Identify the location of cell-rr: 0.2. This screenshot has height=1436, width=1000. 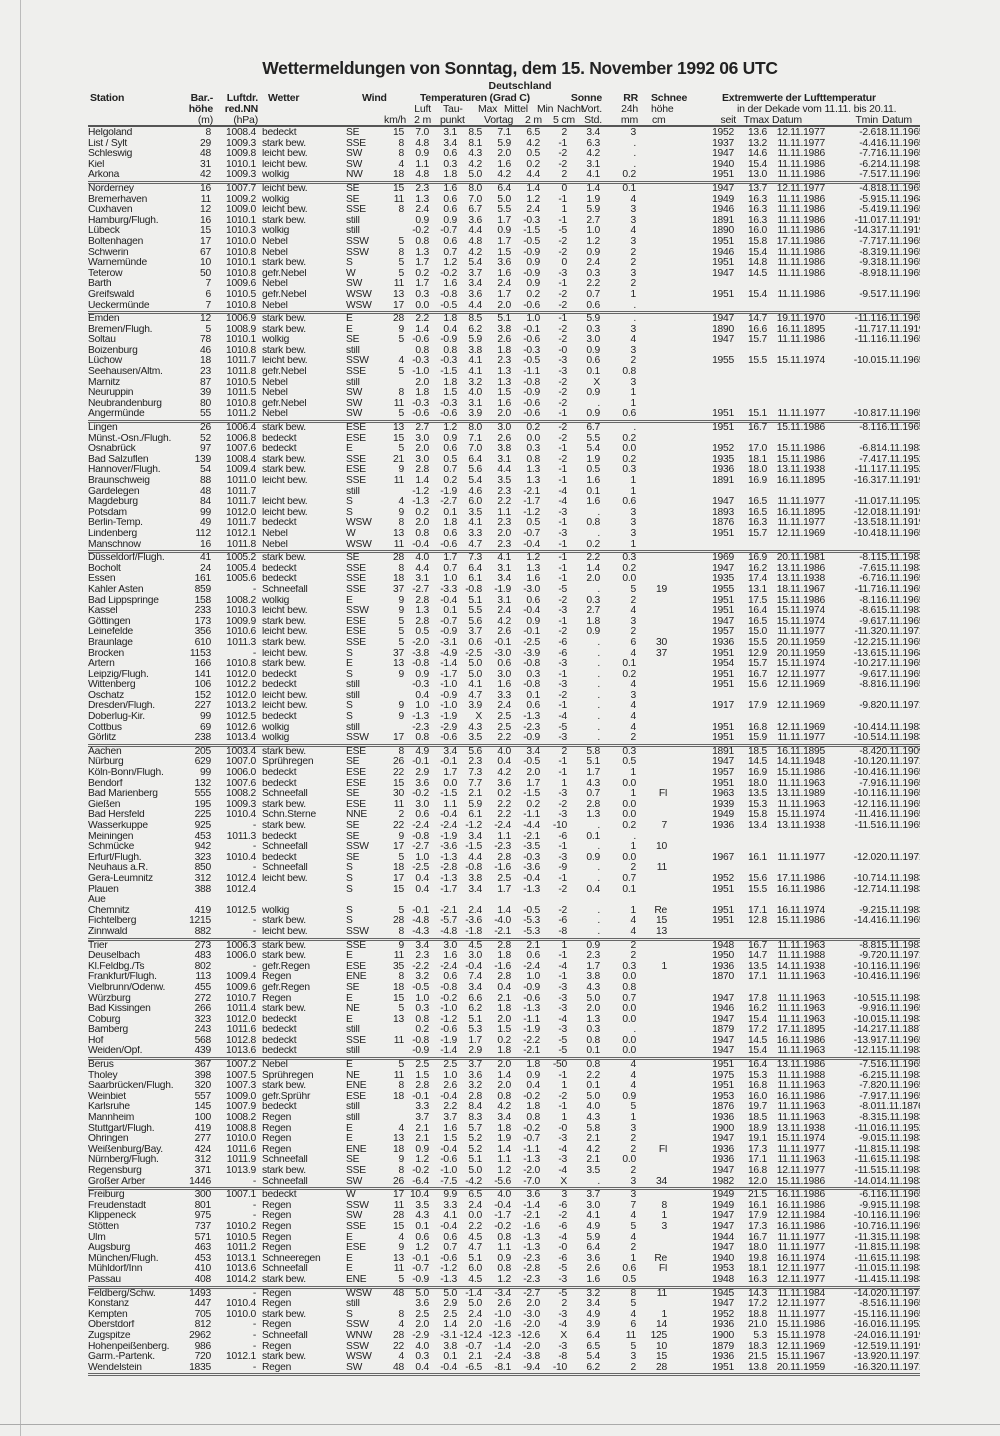
(629, 568).